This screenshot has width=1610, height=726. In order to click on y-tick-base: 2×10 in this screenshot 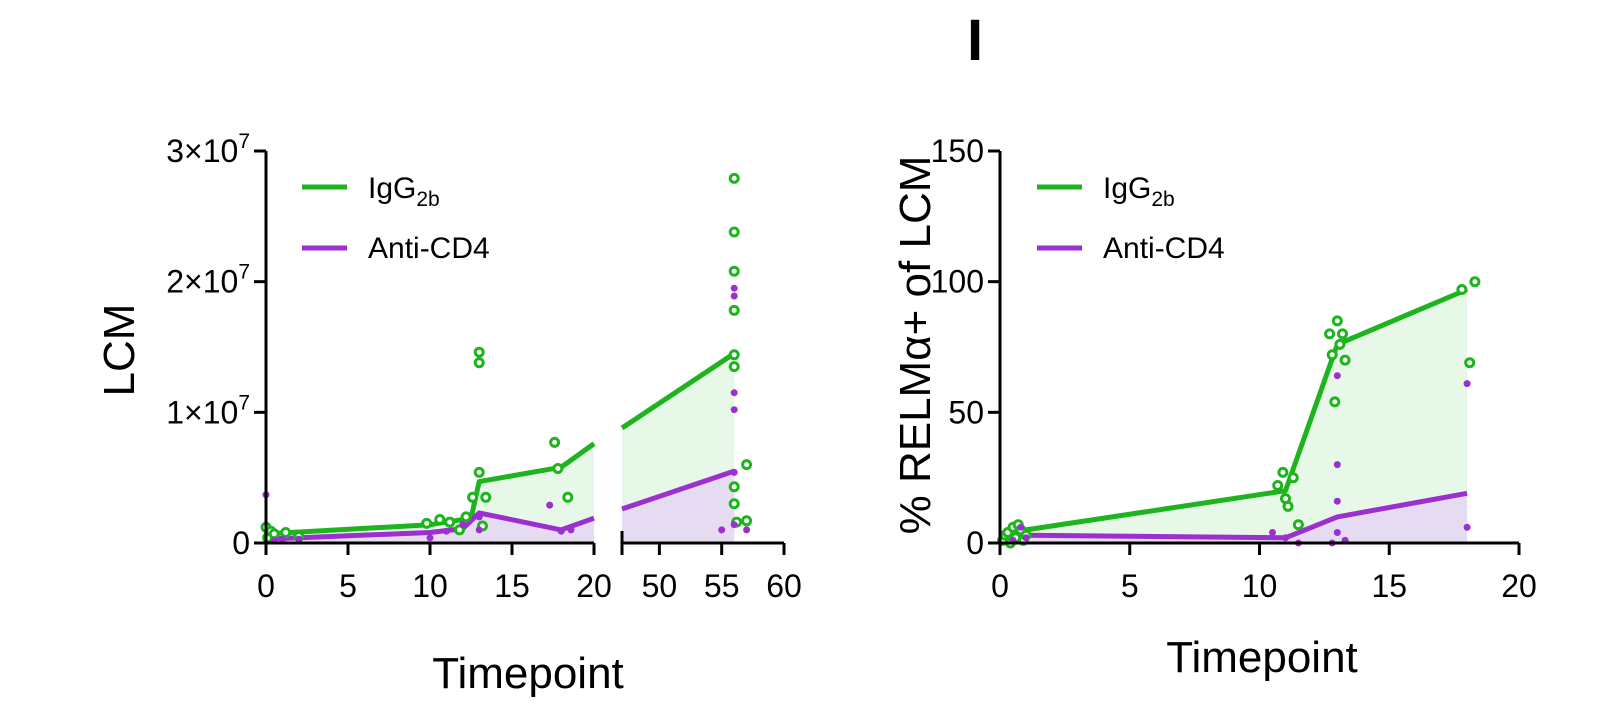, I will do `click(202, 282)`.